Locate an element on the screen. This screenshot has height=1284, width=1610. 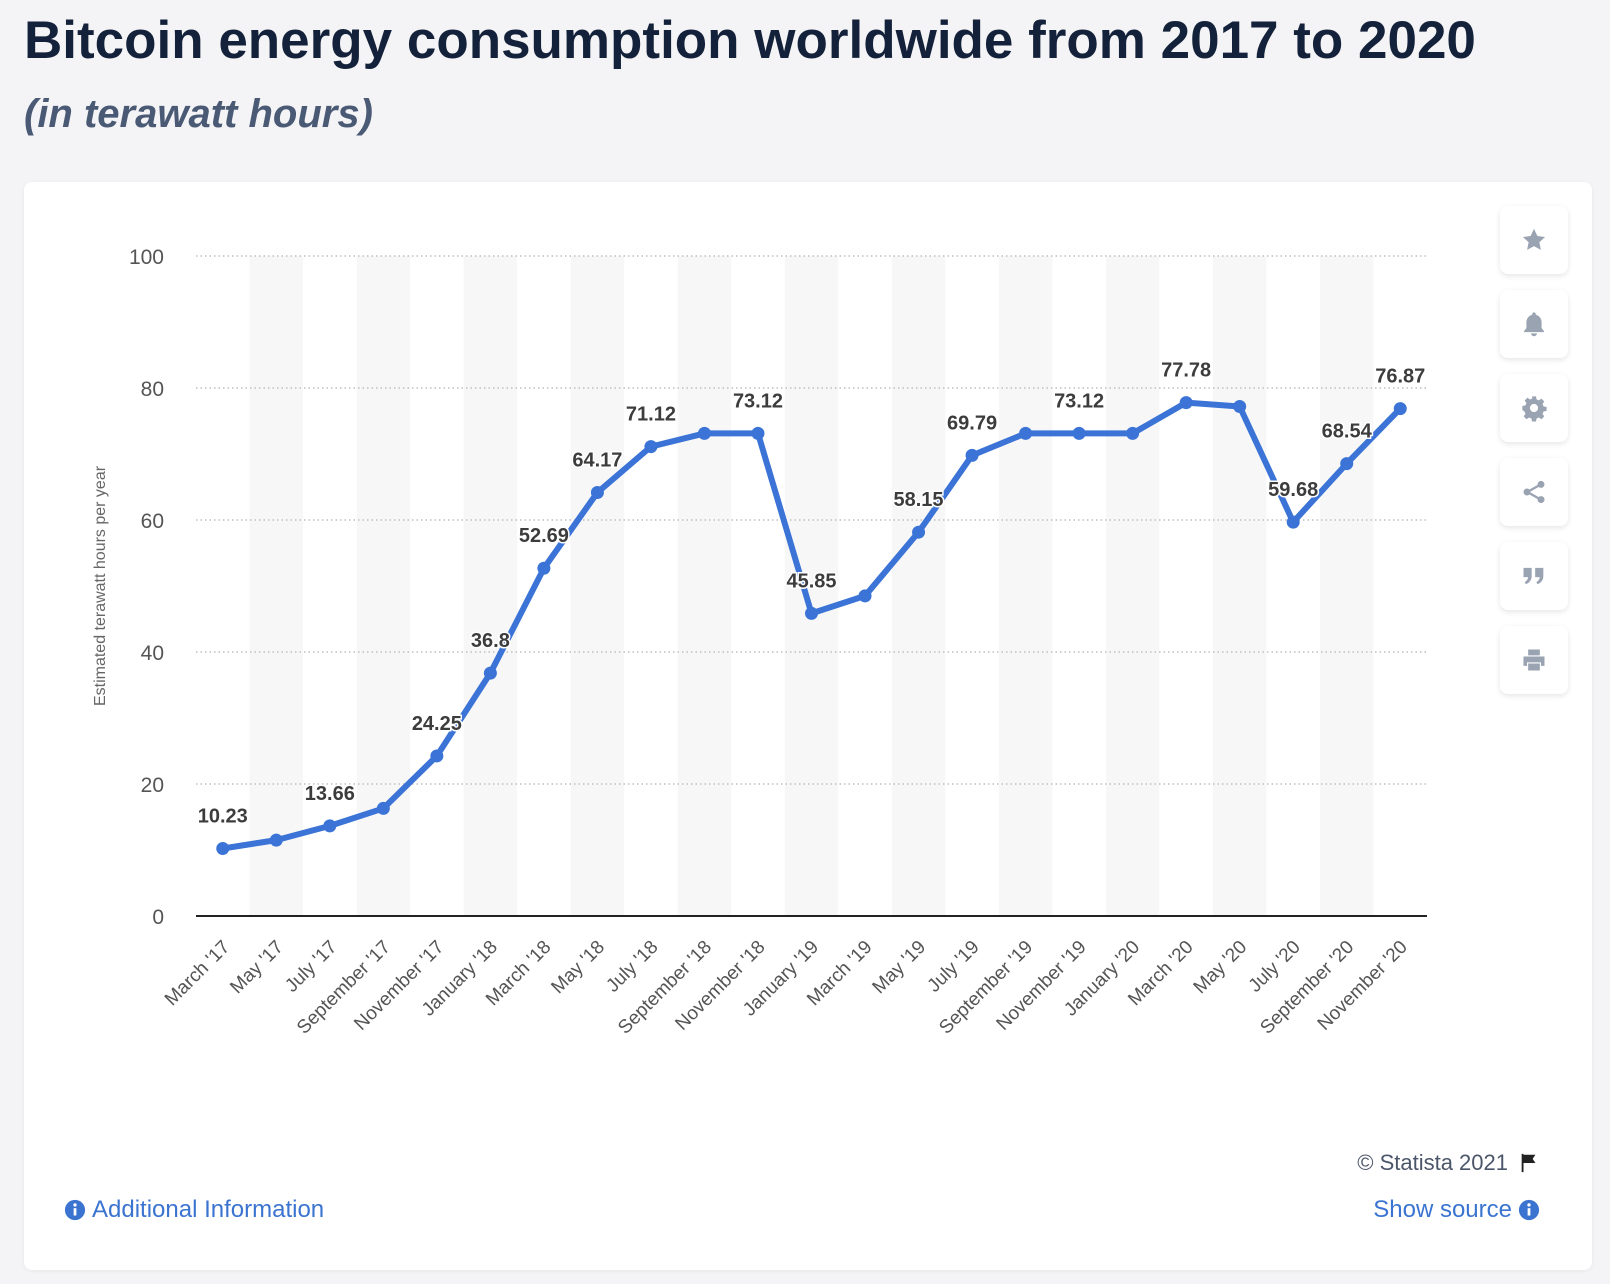
y-tick-label: 100 is located at coordinates (146, 257).